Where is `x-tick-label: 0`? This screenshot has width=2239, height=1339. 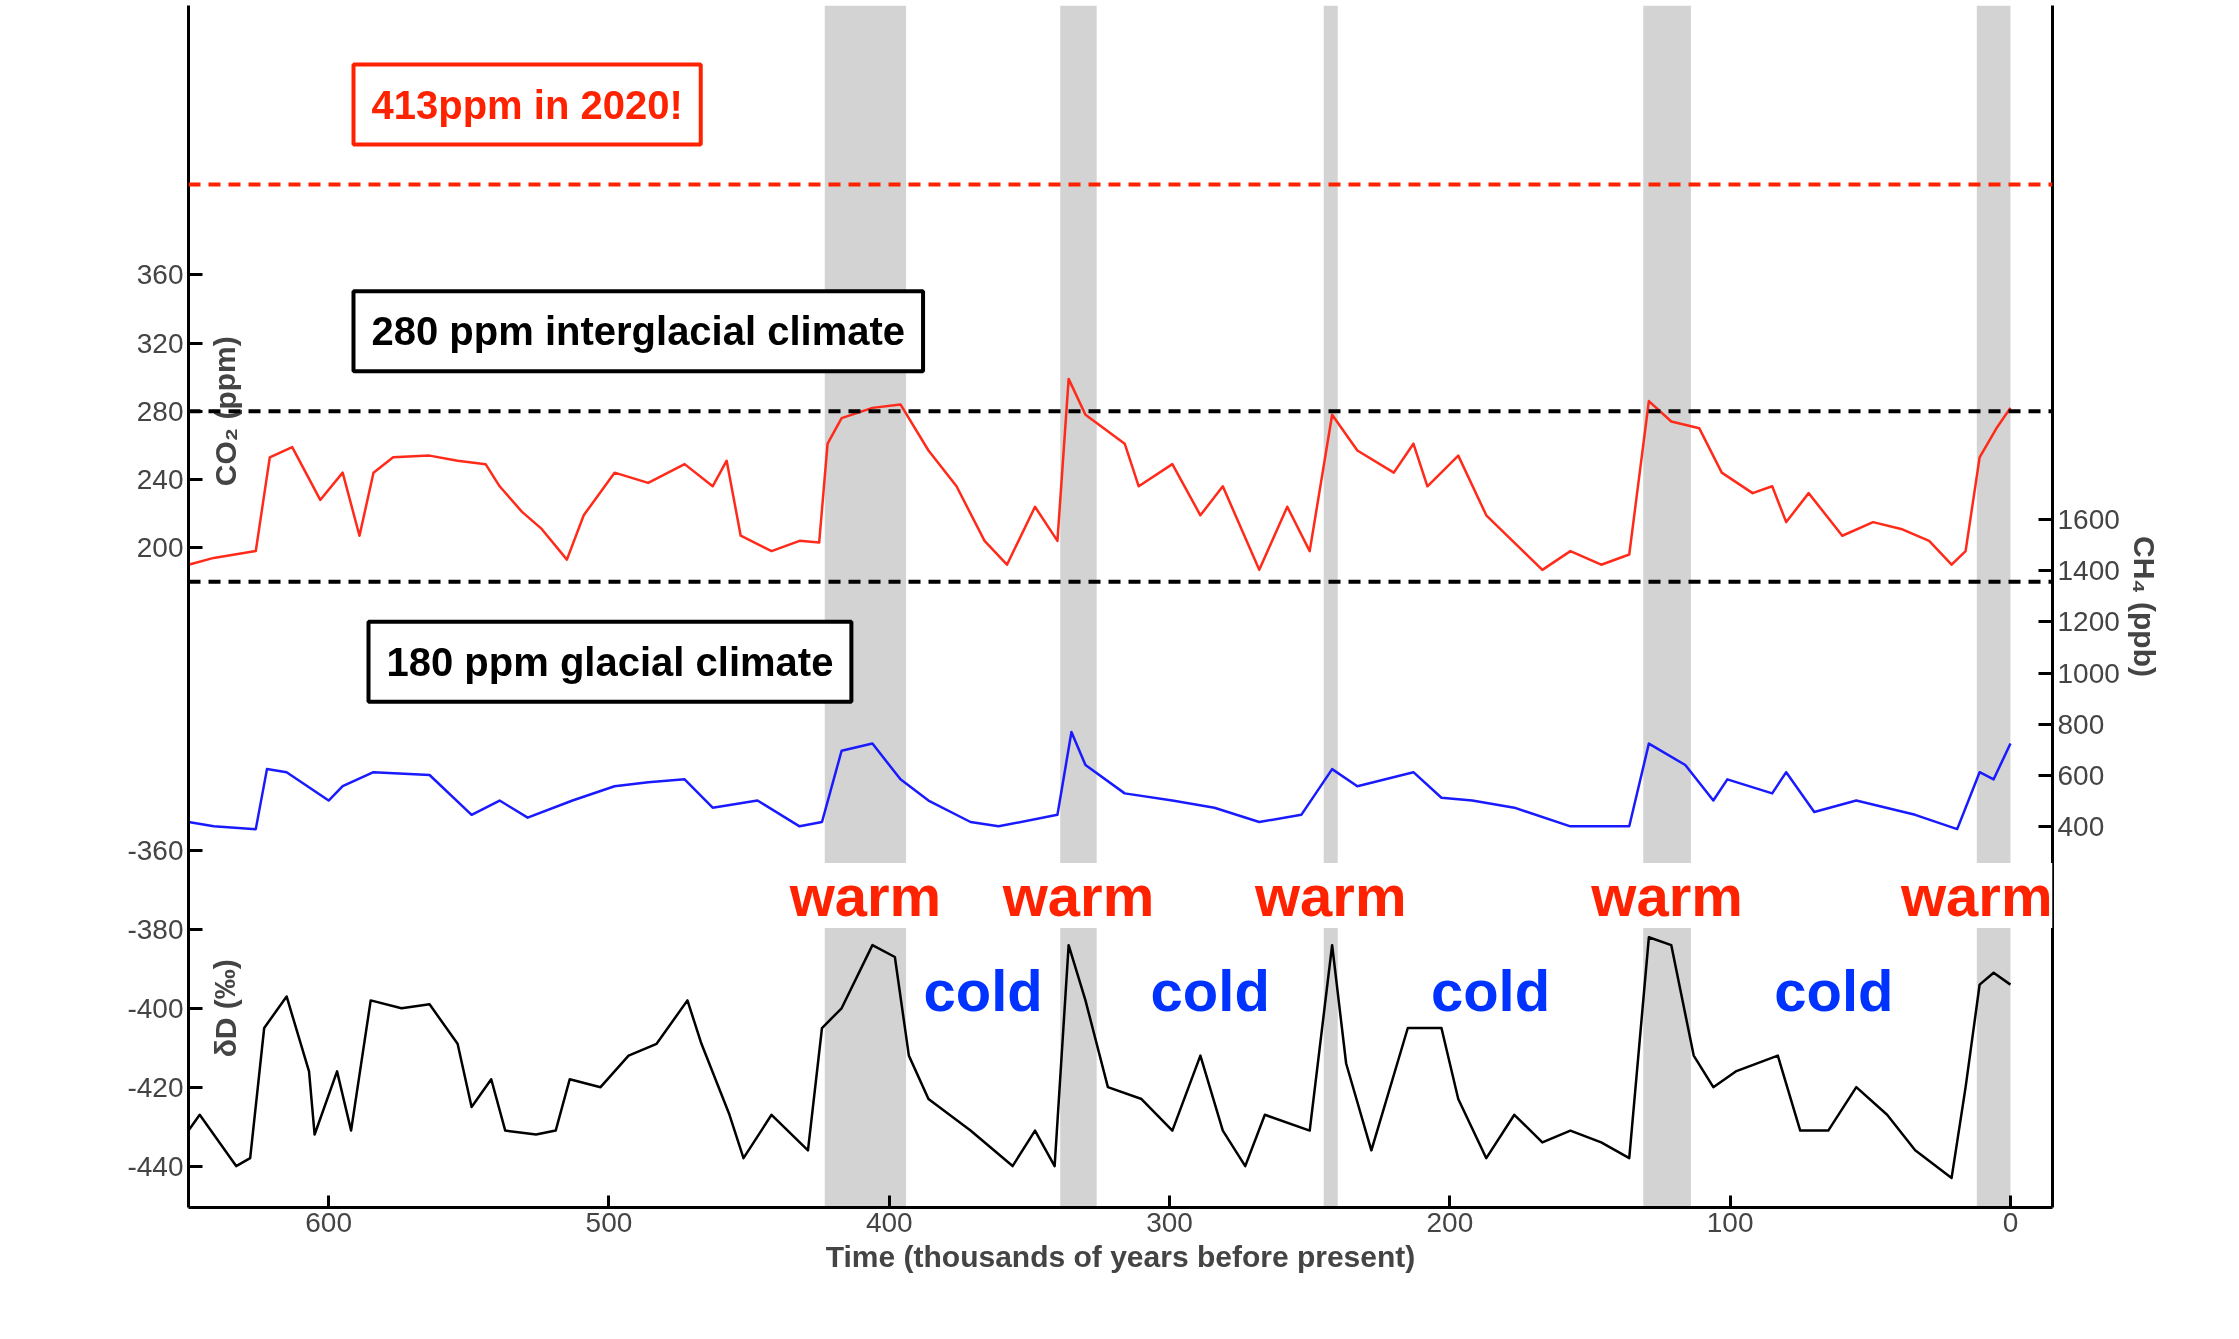
x-tick-label: 0 is located at coordinates (2010, 1222).